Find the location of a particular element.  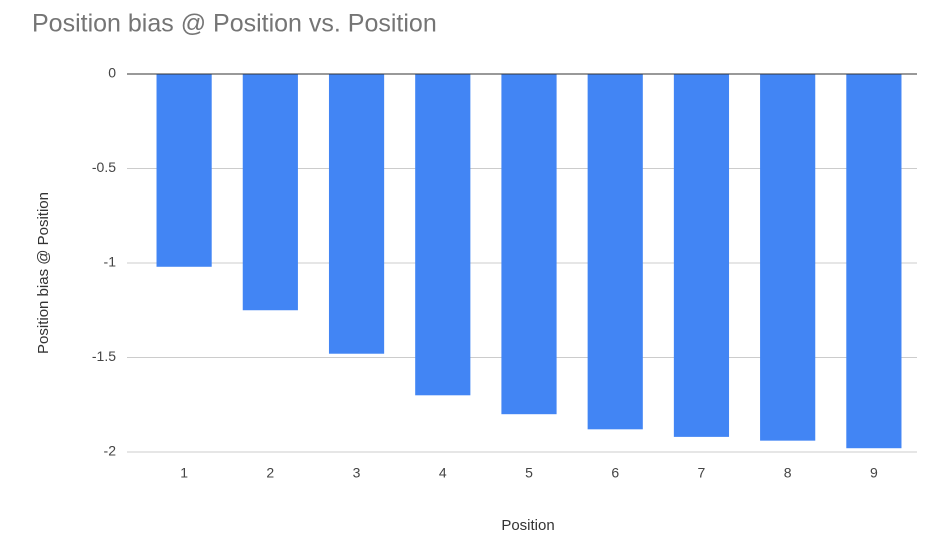

x-tick-label: 3 is located at coordinates (357, 473).